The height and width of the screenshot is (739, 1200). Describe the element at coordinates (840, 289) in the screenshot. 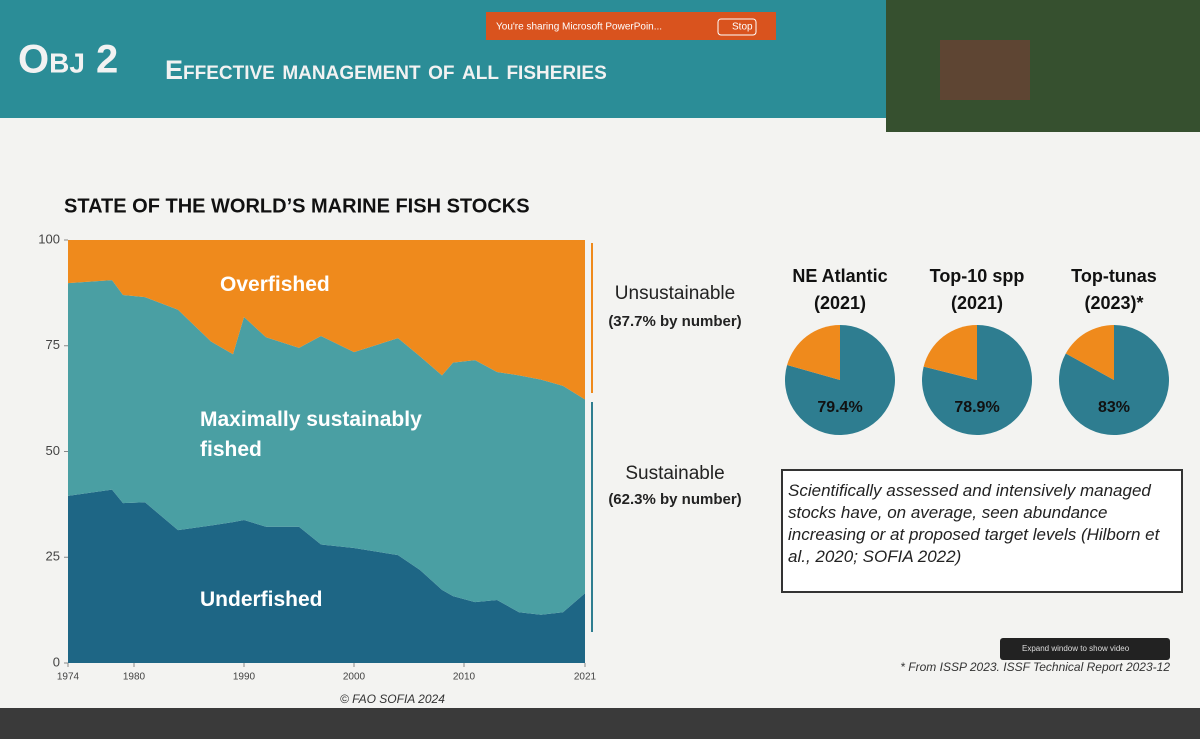

I see `pie-title: NE Atlantic (2021)` at that location.